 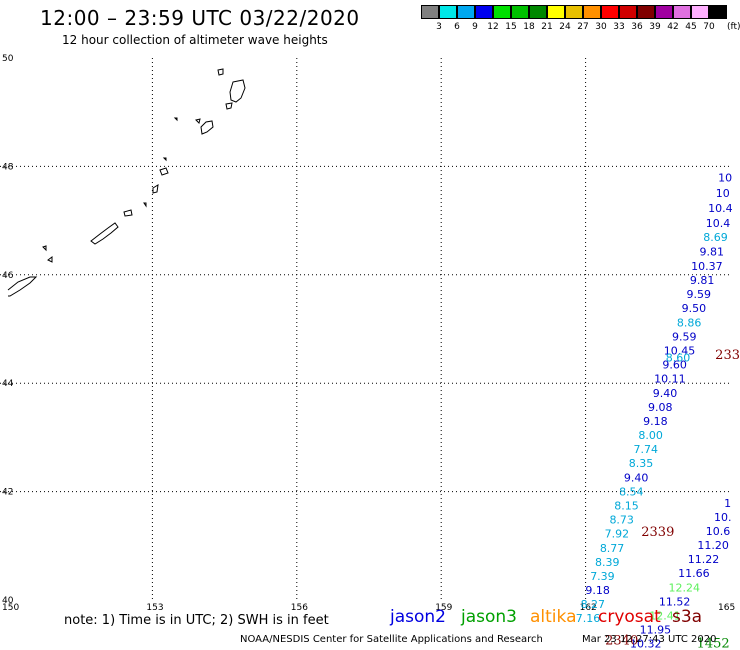 What do you see at coordinates (718, 531) in the screenshot?
I see `swh-observation-label: 10.6` at bounding box center [718, 531].